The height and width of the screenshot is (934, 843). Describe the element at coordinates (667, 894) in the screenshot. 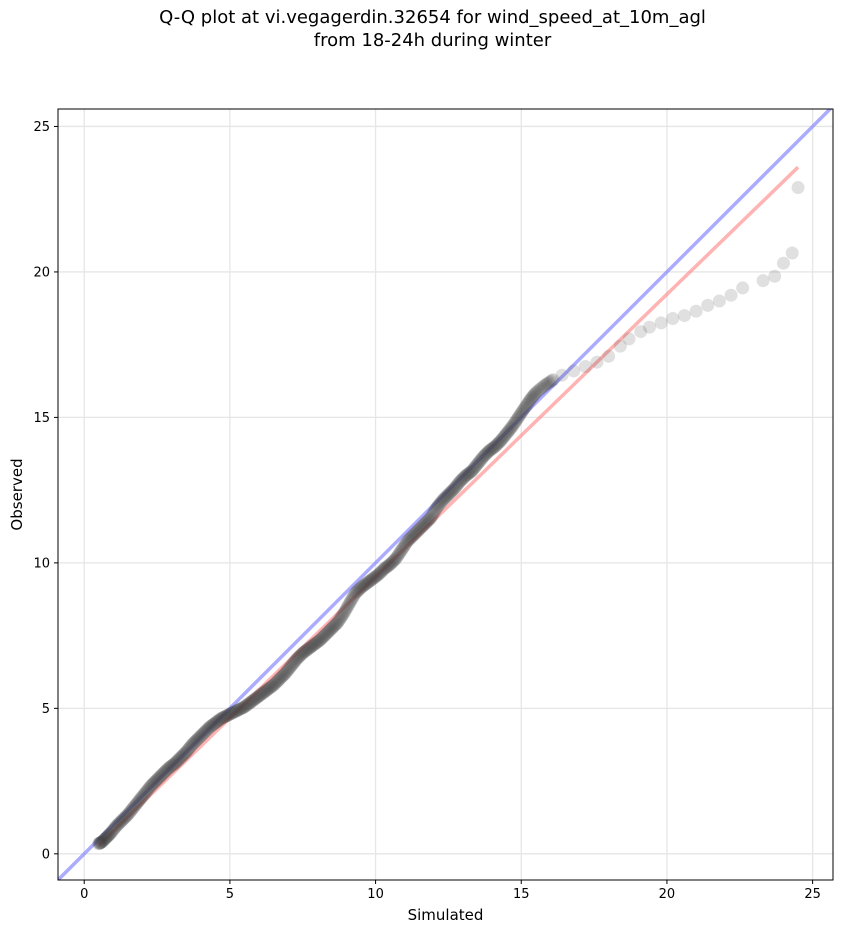

I see `x-tick-label: 20` at that location.